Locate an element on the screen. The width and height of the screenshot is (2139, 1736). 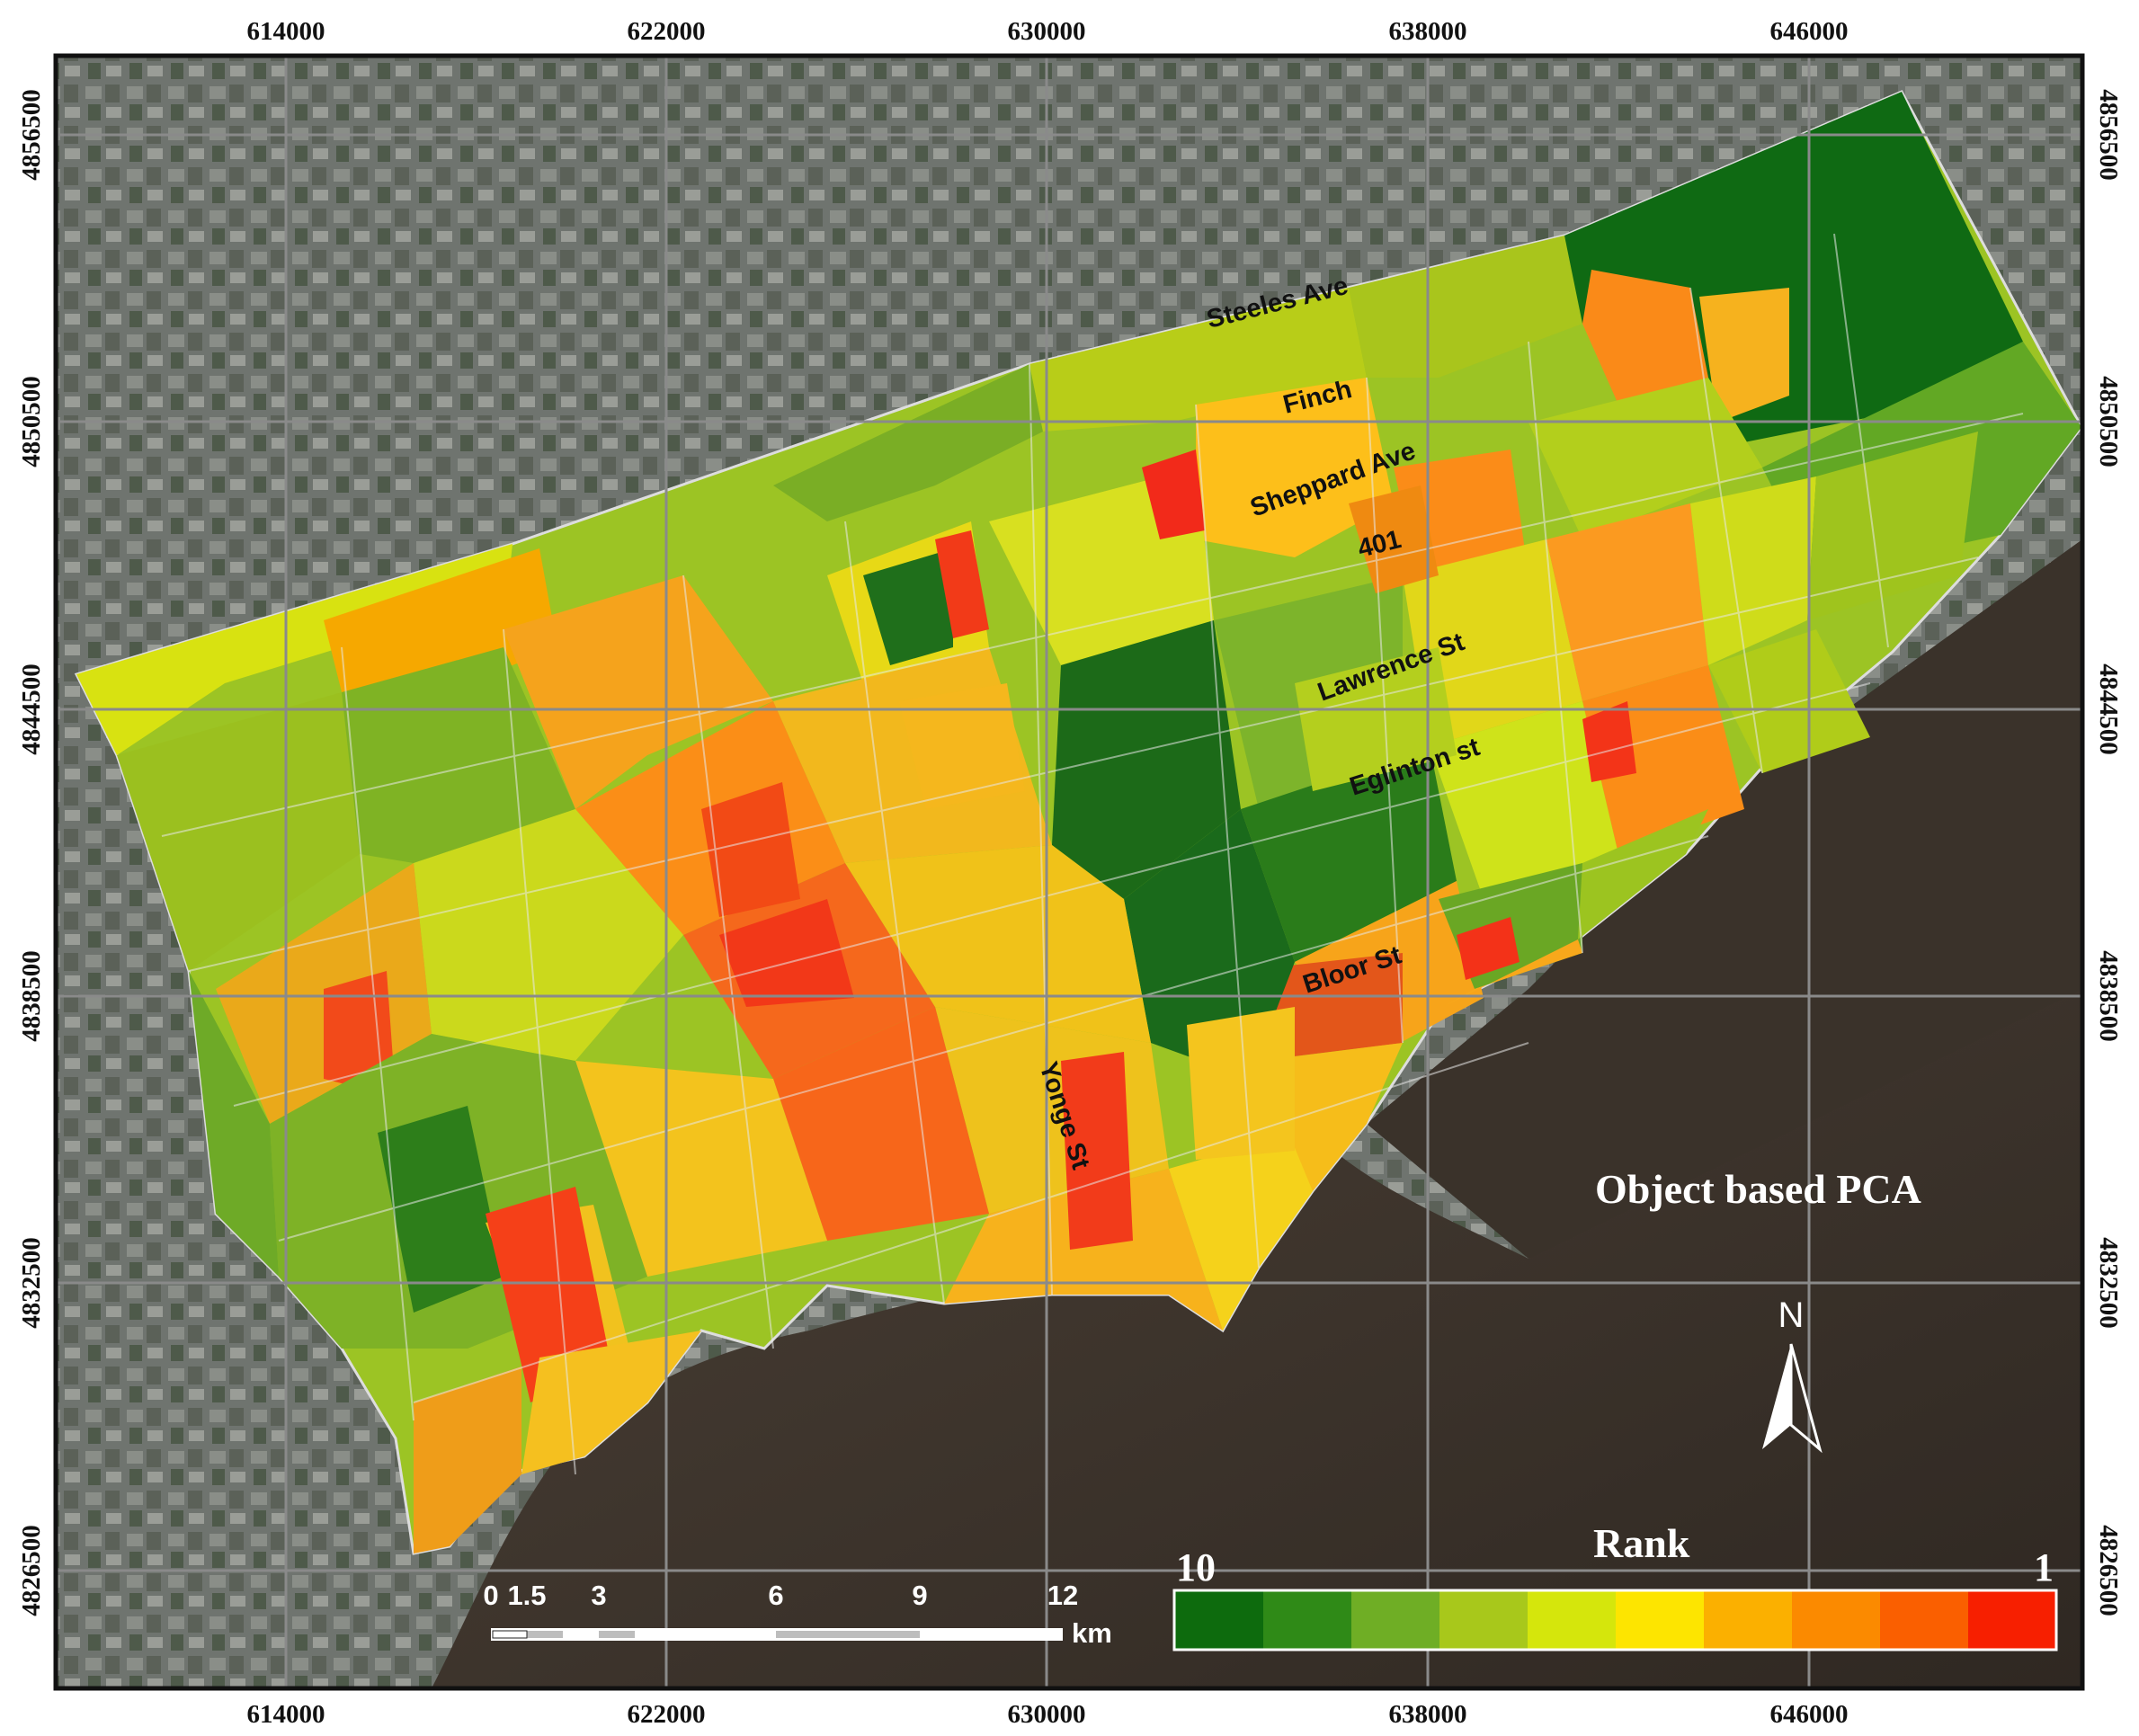
scale-unit: km is located at coordinates (1092, 1633).